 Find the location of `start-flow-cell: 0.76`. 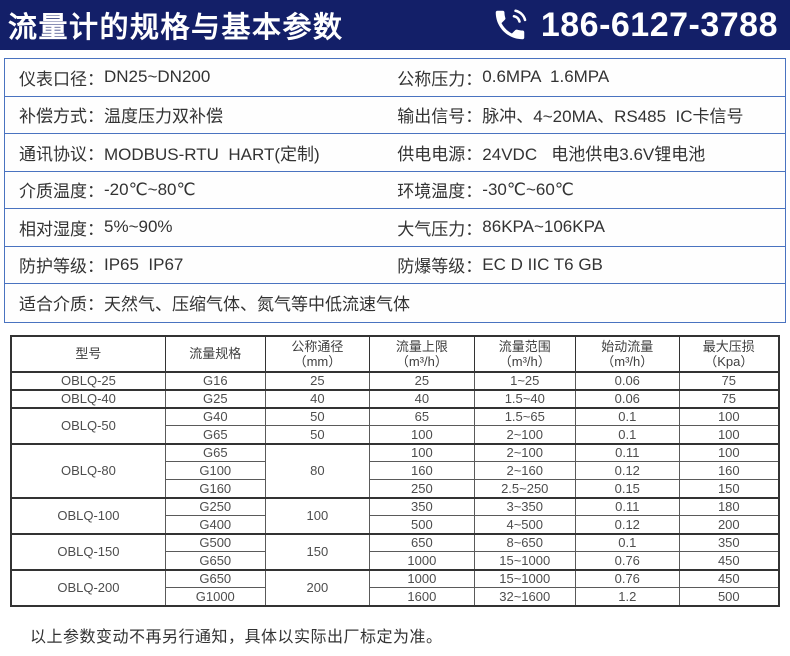

start-flow-cell: 0.76 is located at coordinates (627, 560).